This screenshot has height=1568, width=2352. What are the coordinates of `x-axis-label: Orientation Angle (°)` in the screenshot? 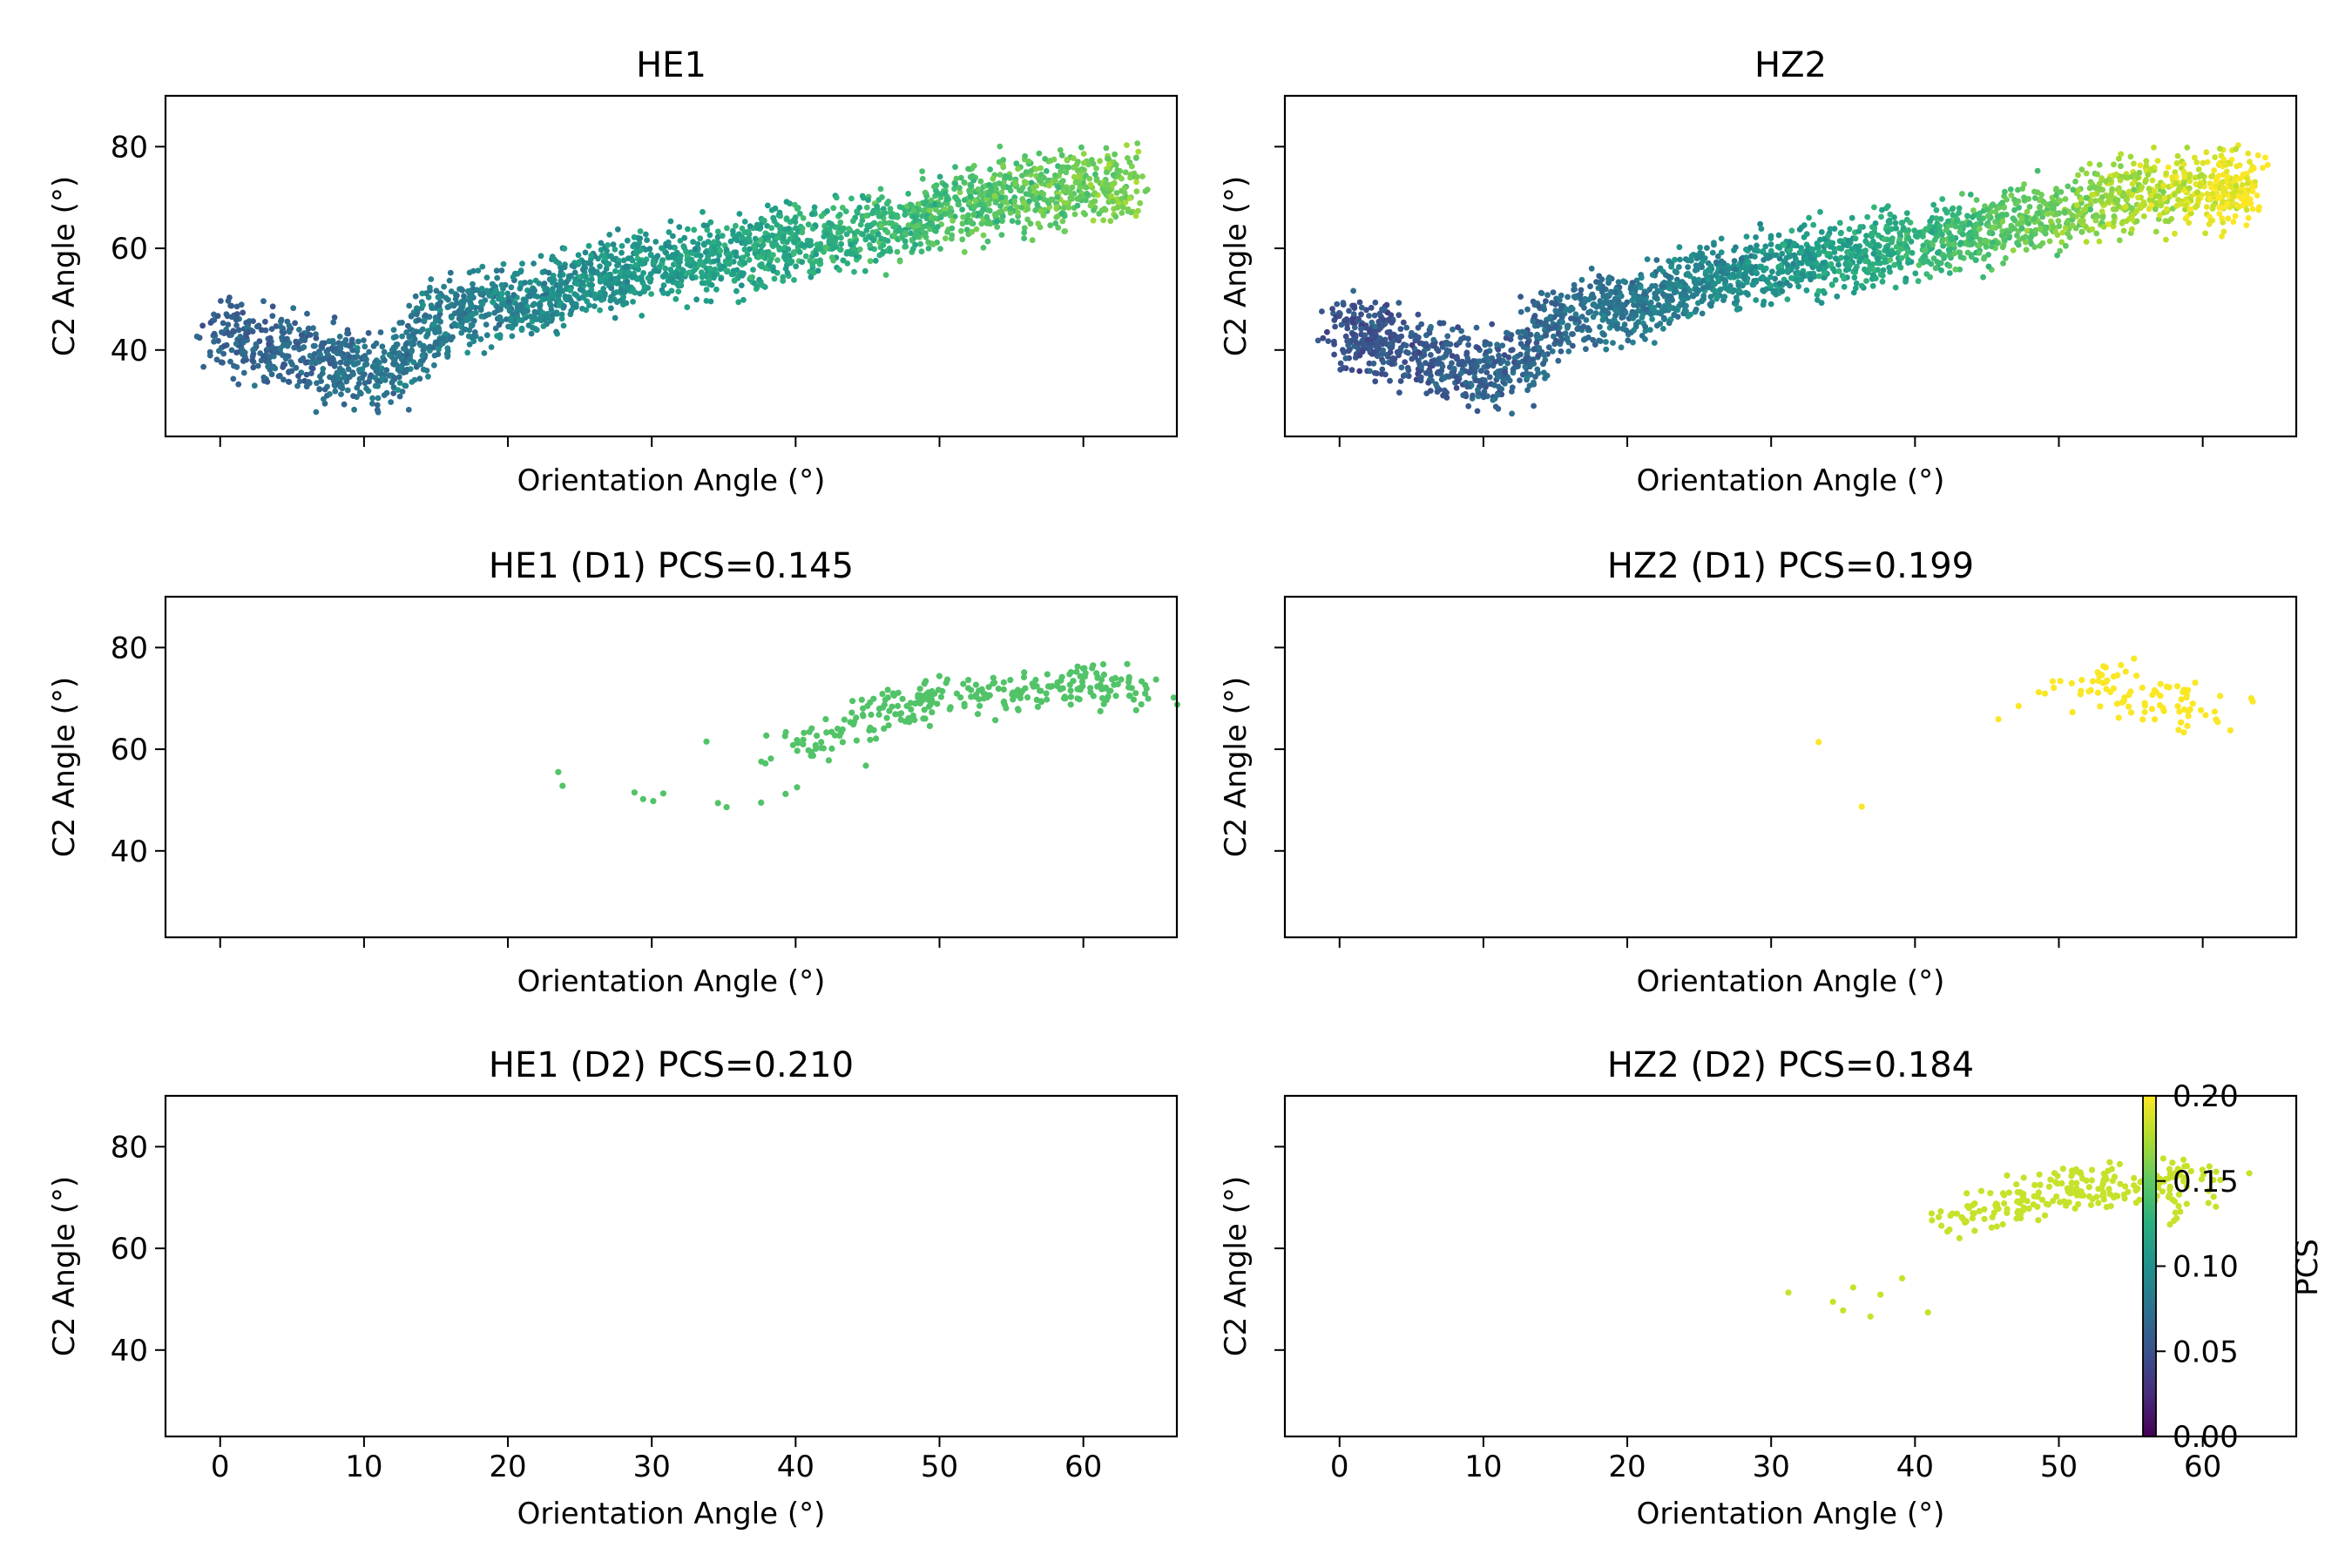 It's located at (672, 480).